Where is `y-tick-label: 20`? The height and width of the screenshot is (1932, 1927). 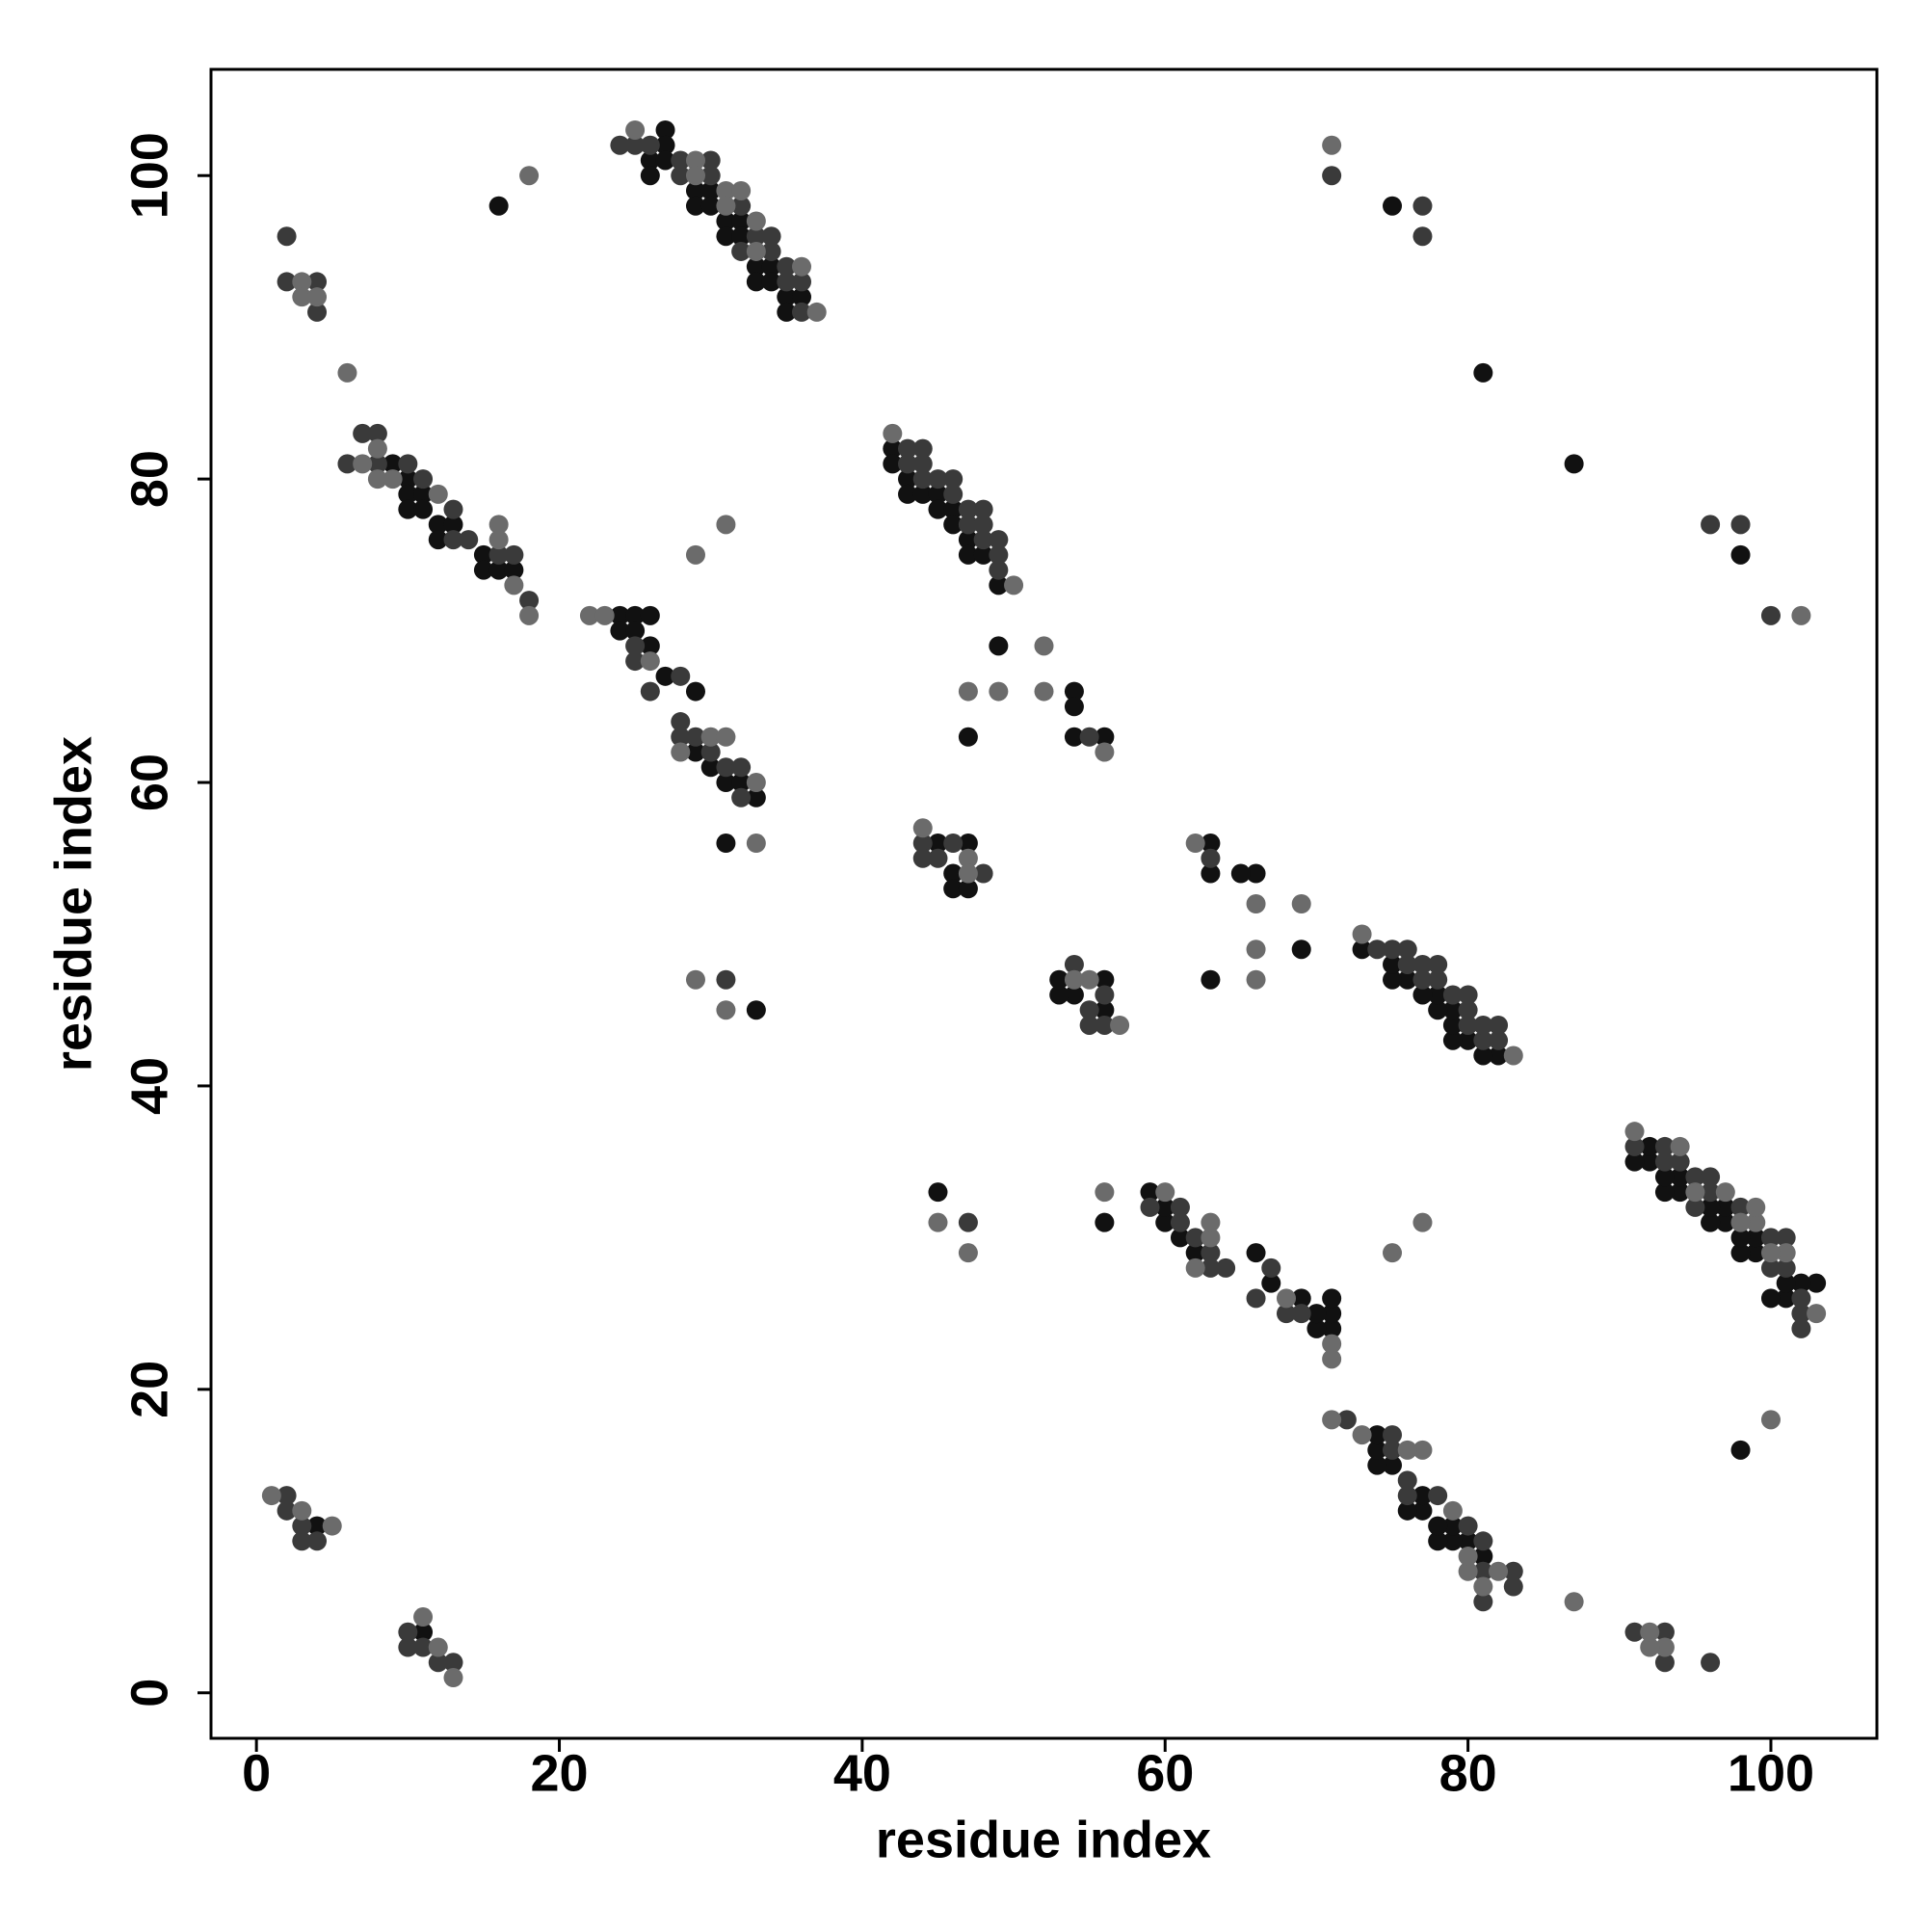
y-tick-label: 20 is located at coordinates (149, 1389).